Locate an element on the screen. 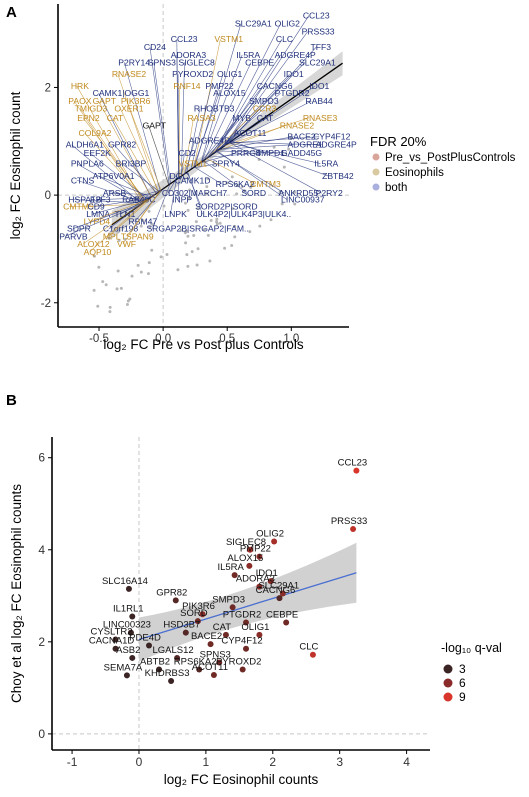 The width and height of the screenshot is (529, 797). gene-label: CAMK1|OGG1 is located at coordinates (121, 93).